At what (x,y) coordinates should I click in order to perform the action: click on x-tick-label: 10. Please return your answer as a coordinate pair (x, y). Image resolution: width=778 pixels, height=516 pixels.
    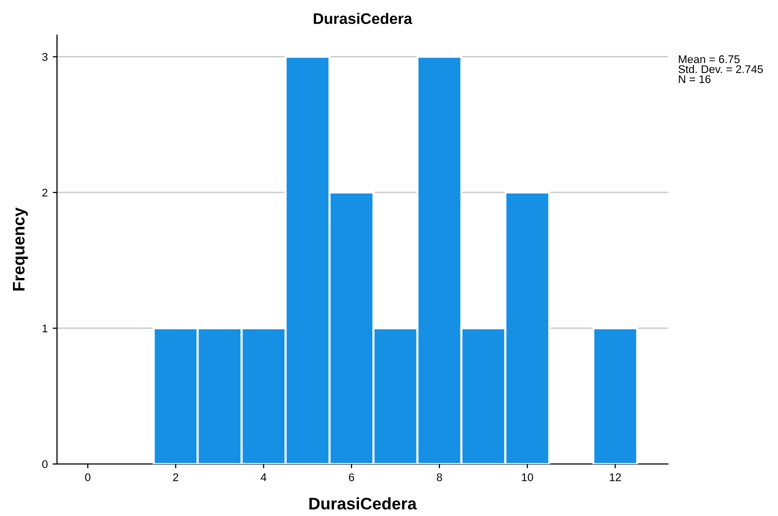
    Looking at the image, I should click on (528, 477).